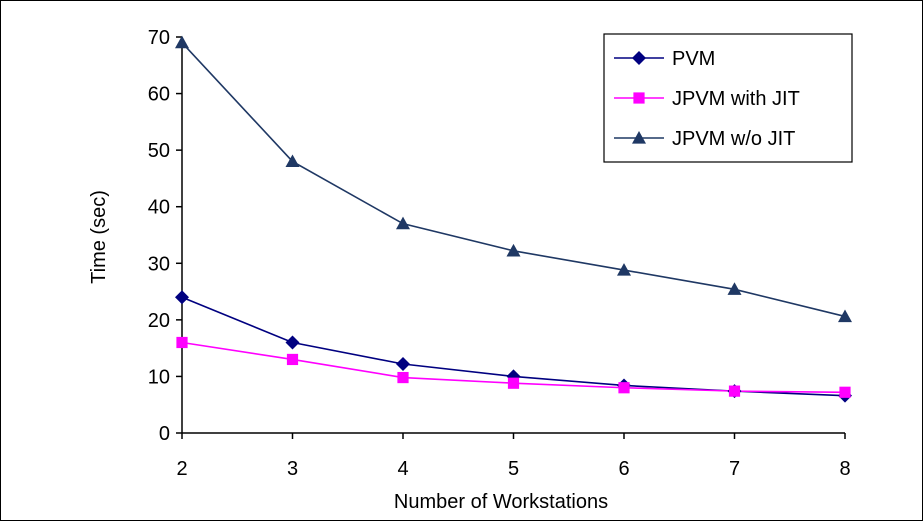 The height and width of the screenshot is (521, 923). What do you see at coordinates (736, 99) in the screenshot?
I see `legend-label: JPVM with JIT` at bounding box center [736, 99].